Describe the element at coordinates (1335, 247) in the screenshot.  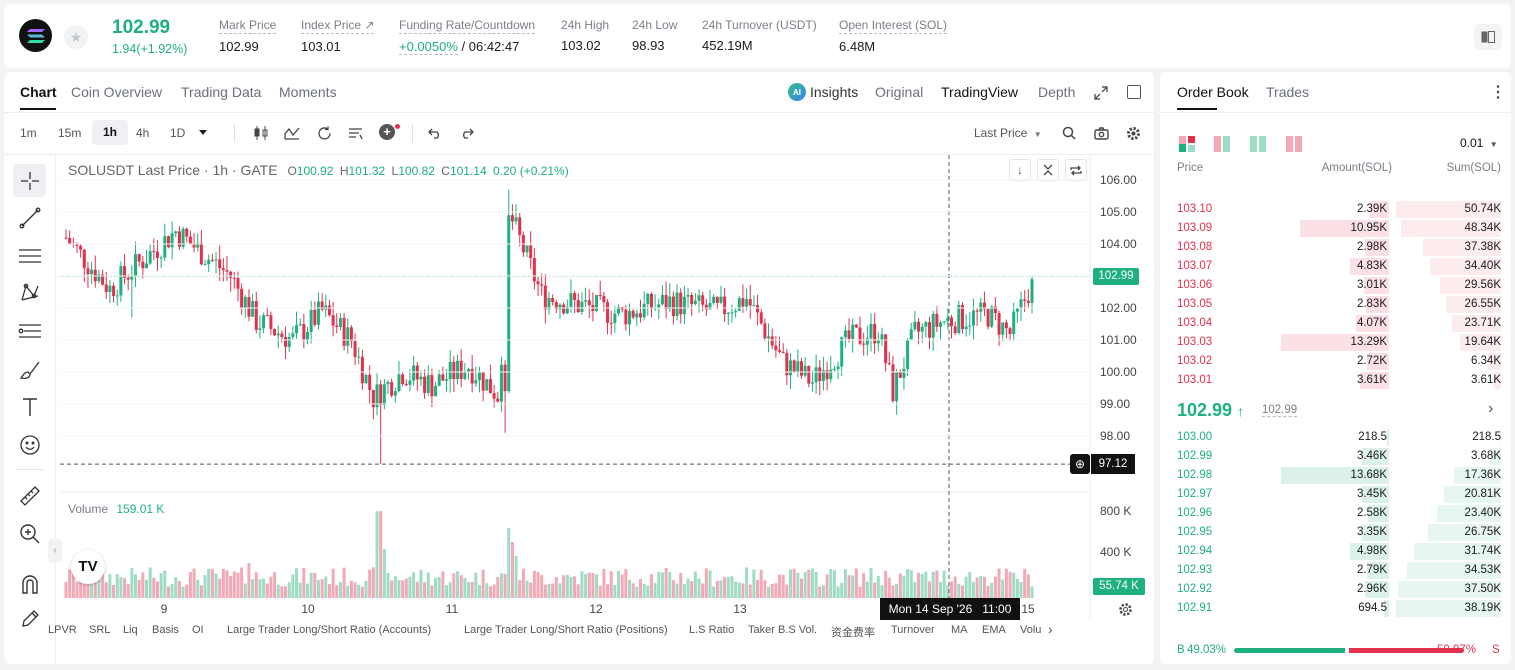
I see `ask-row: 103.08 2.98K 37.38K` at that location.